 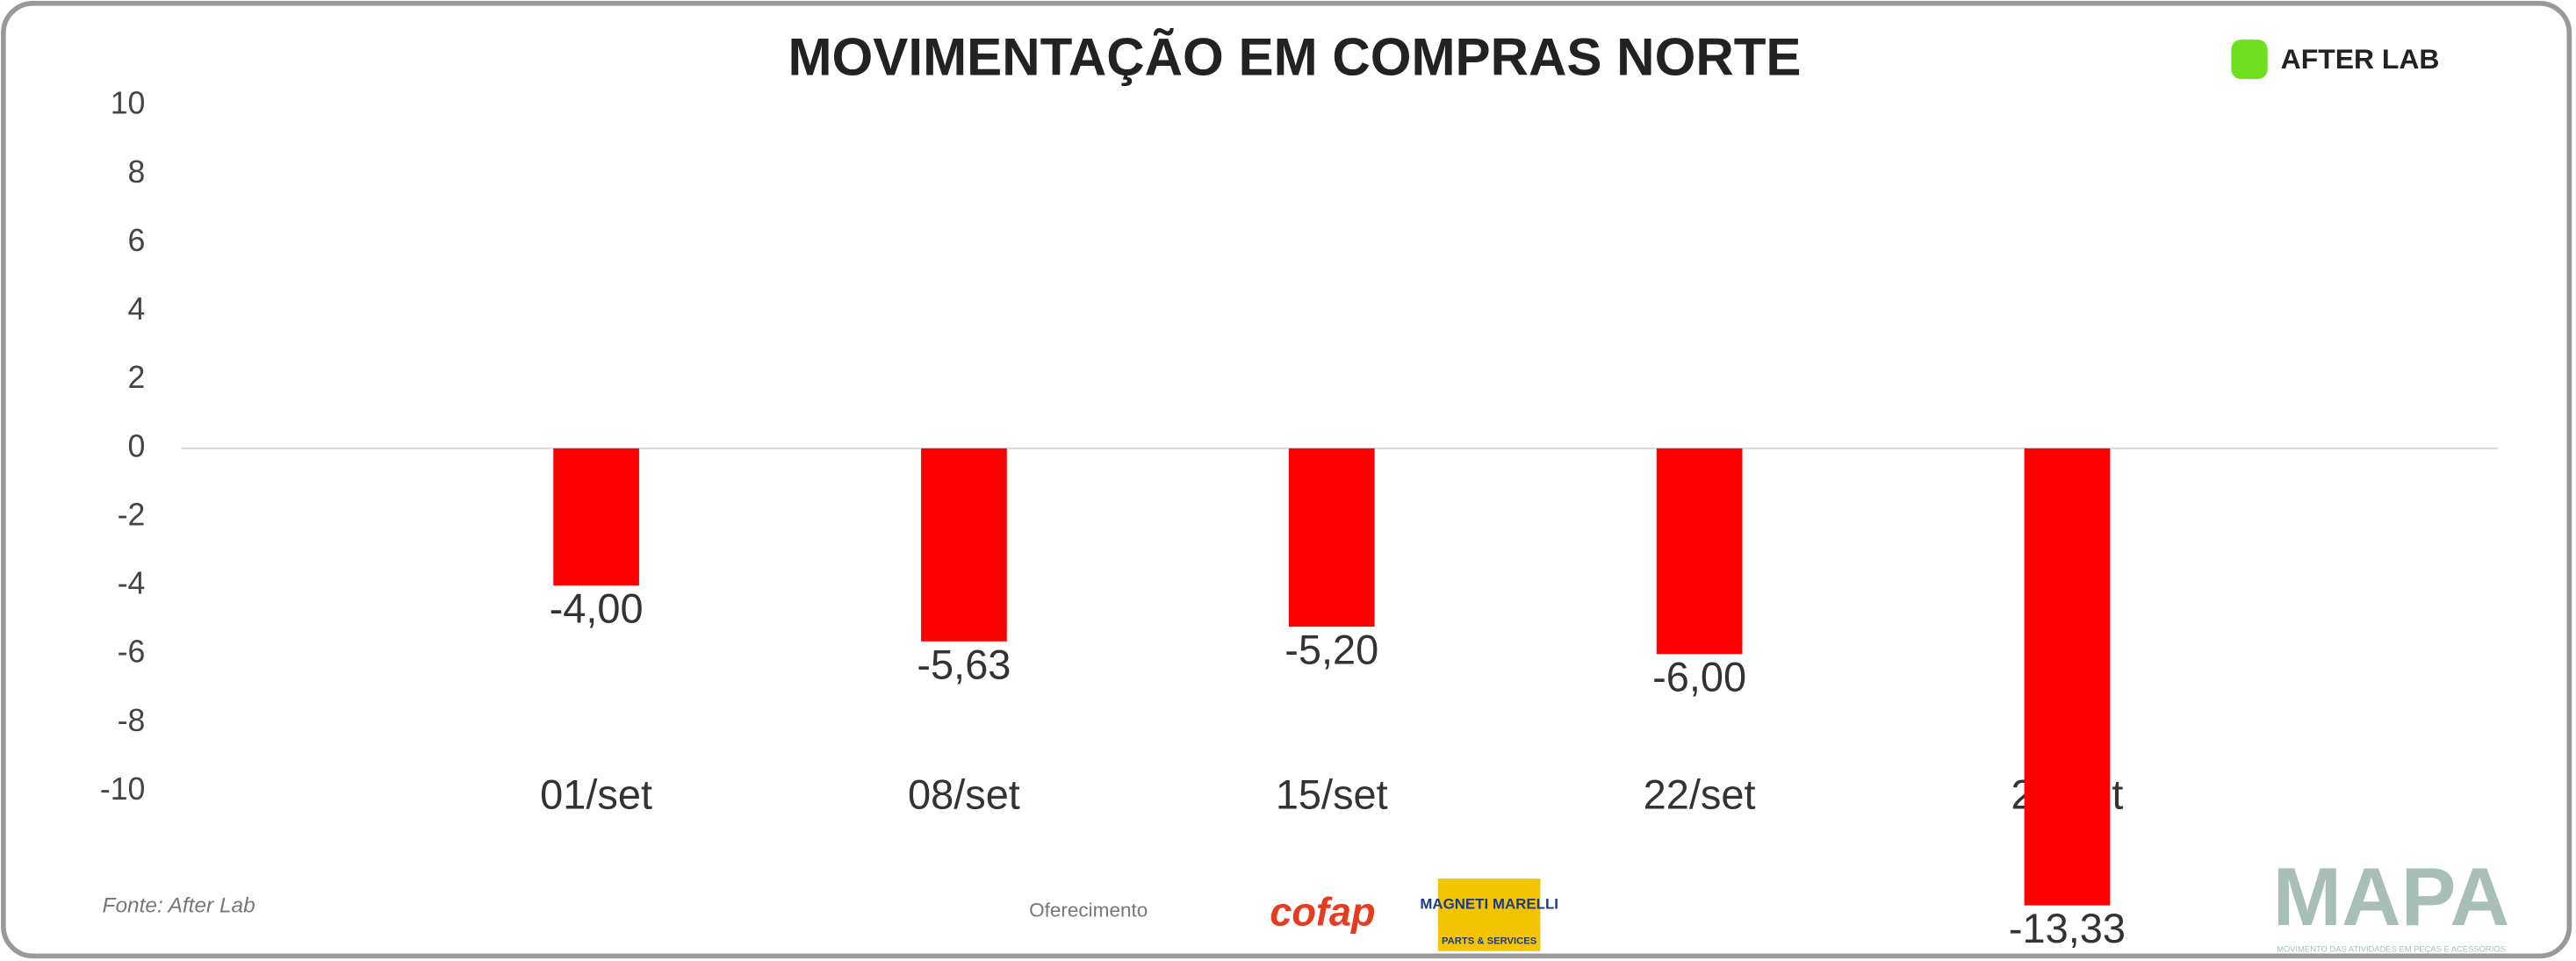 What do you see at coordinates (1322, 911) in the screenshot?
I see `sponsor-cofap: cofap` at bounding box center [1322, 911].